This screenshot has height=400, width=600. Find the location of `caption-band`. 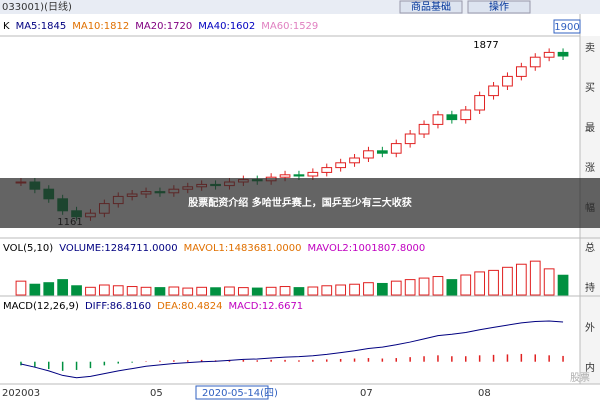

caption-band is located at coordinates (300, 203).